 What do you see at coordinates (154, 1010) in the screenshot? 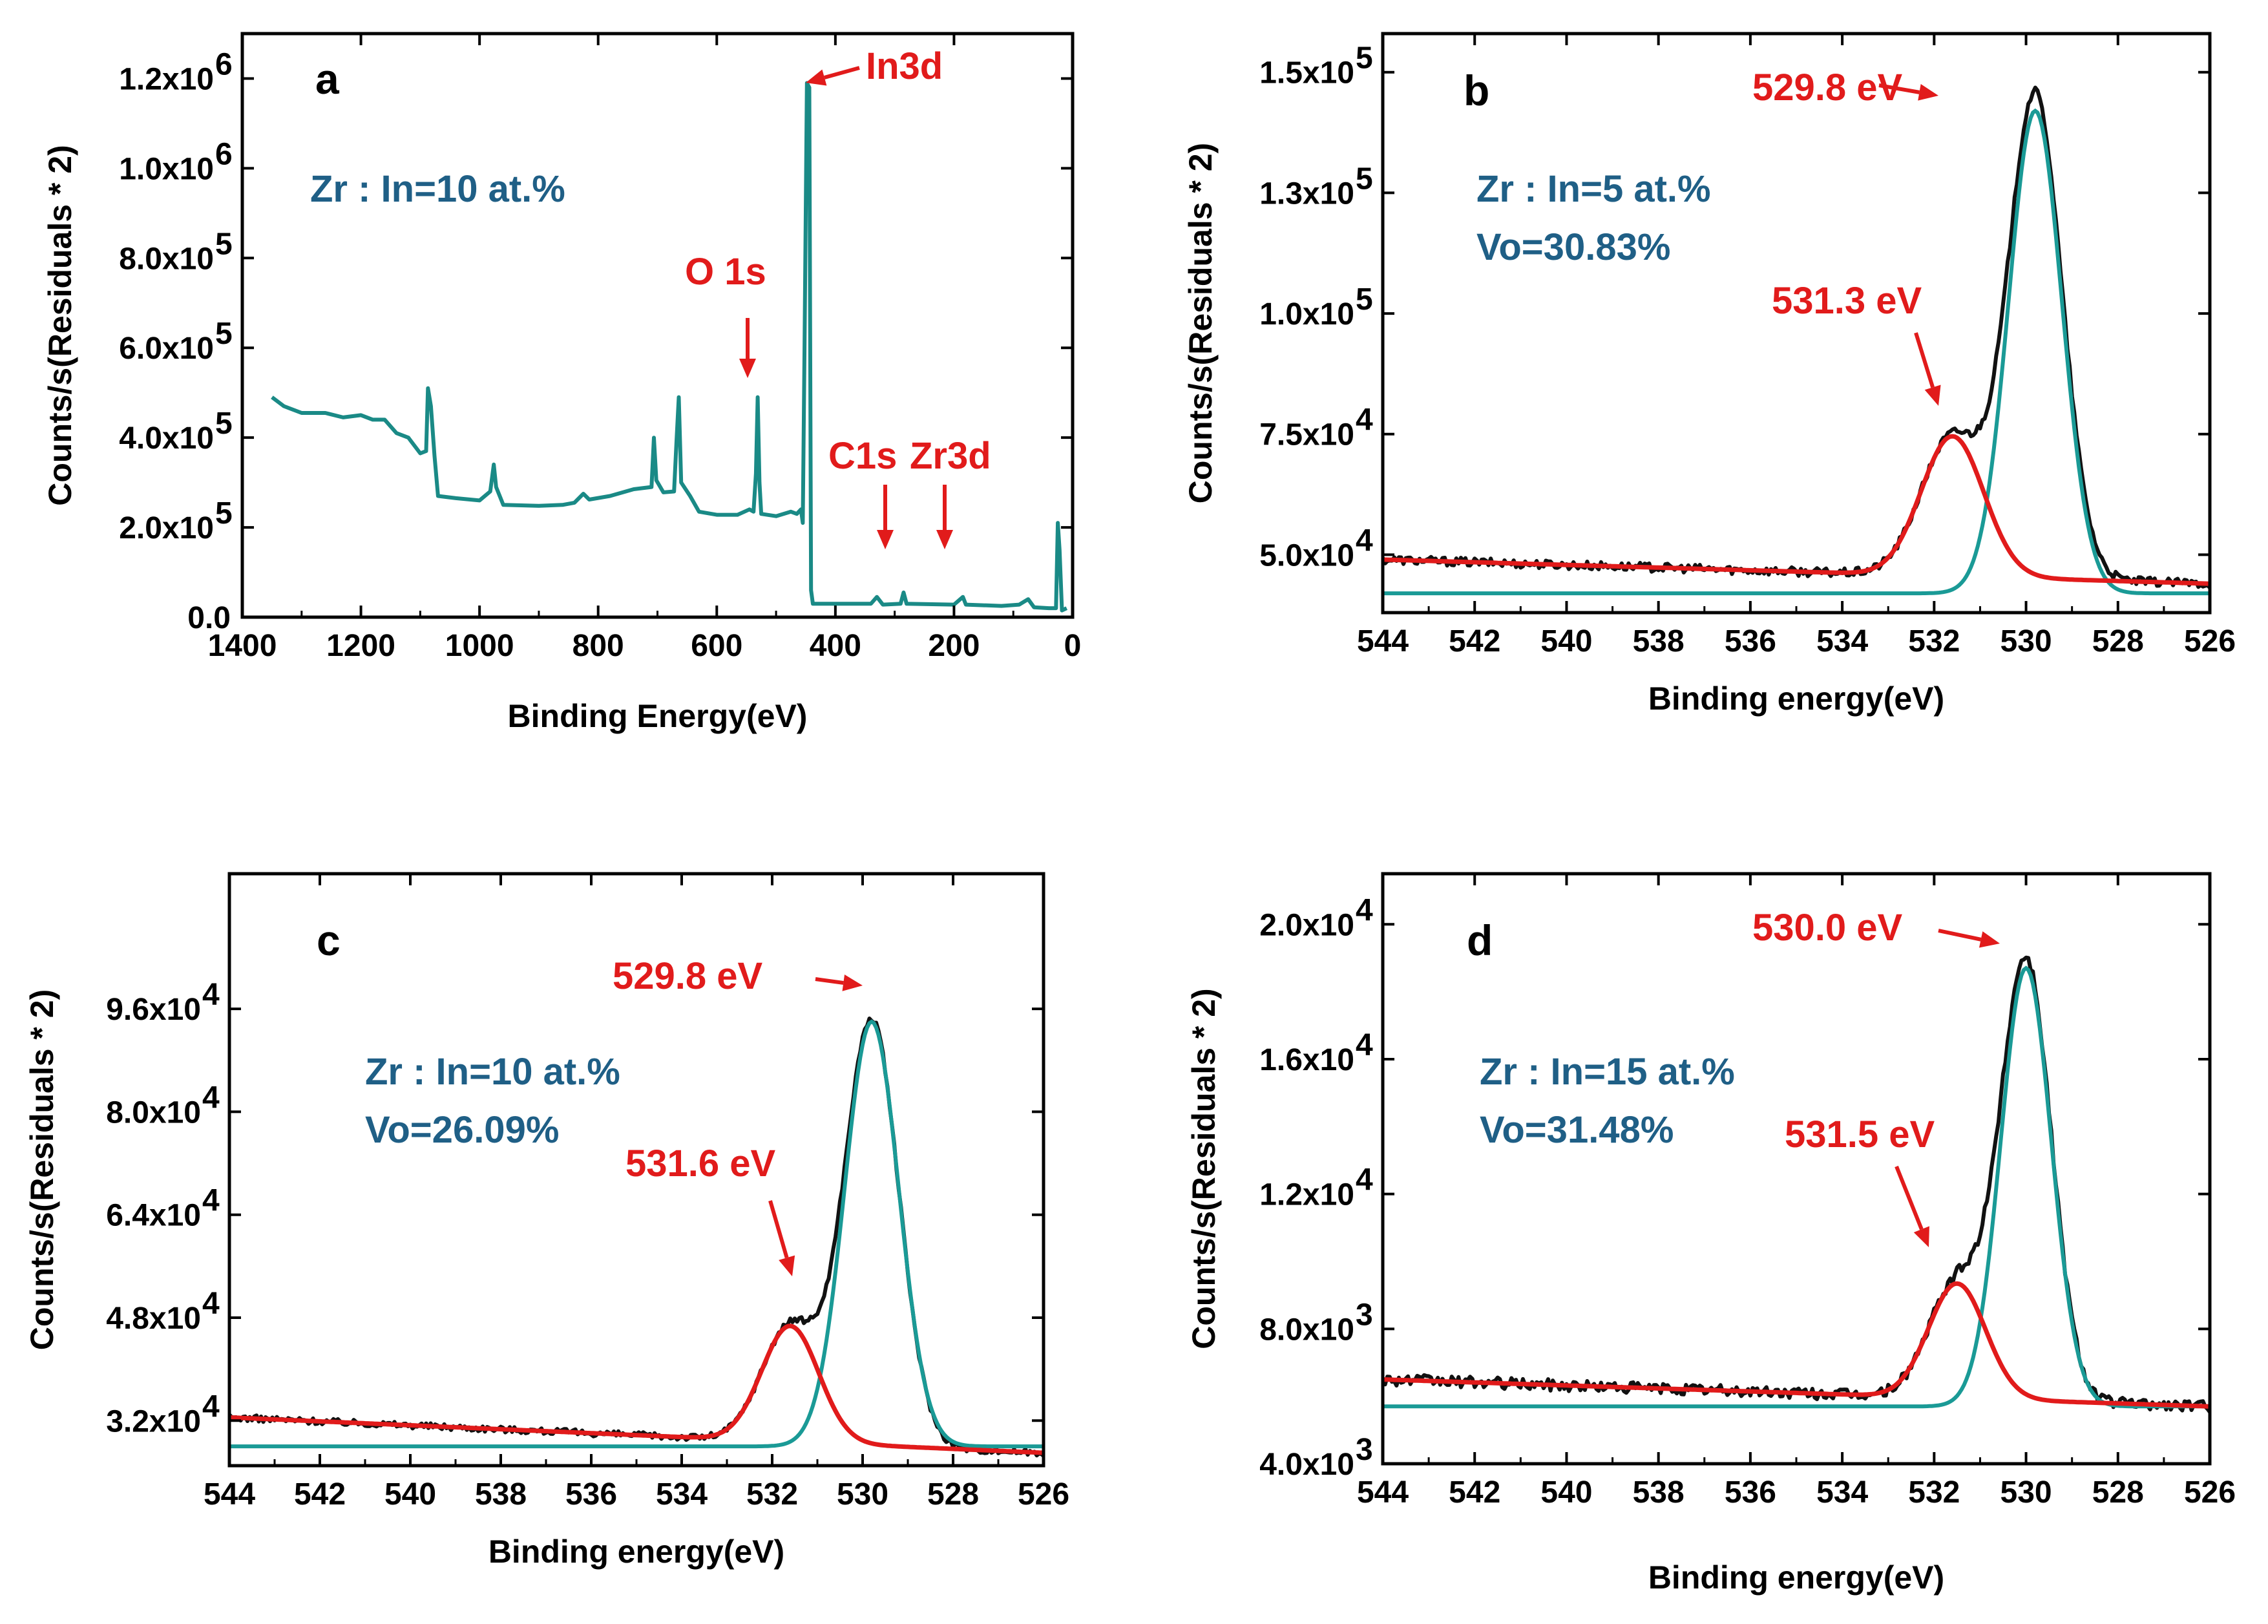
I see `y-tick-label: 9.6x10` at bounding box center [154, 1010].